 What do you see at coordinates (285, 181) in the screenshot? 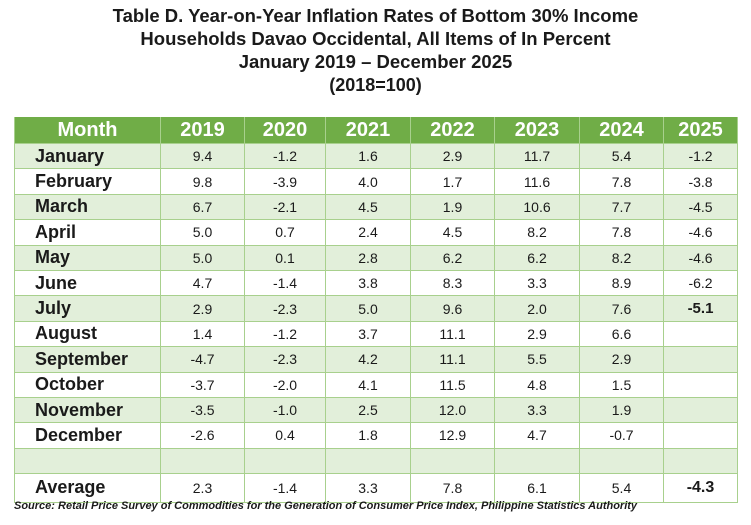
I see `value-cell-2020: -3.9` at bounding box center [285, 181].